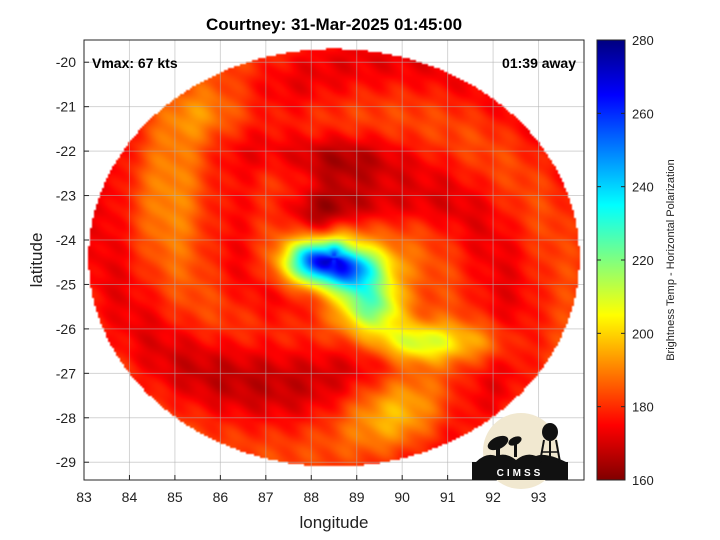  What do you see at coordinates (66, 418) in the screenshot?
I see `y-tick-label: -28` at bounding box center [66, 418].